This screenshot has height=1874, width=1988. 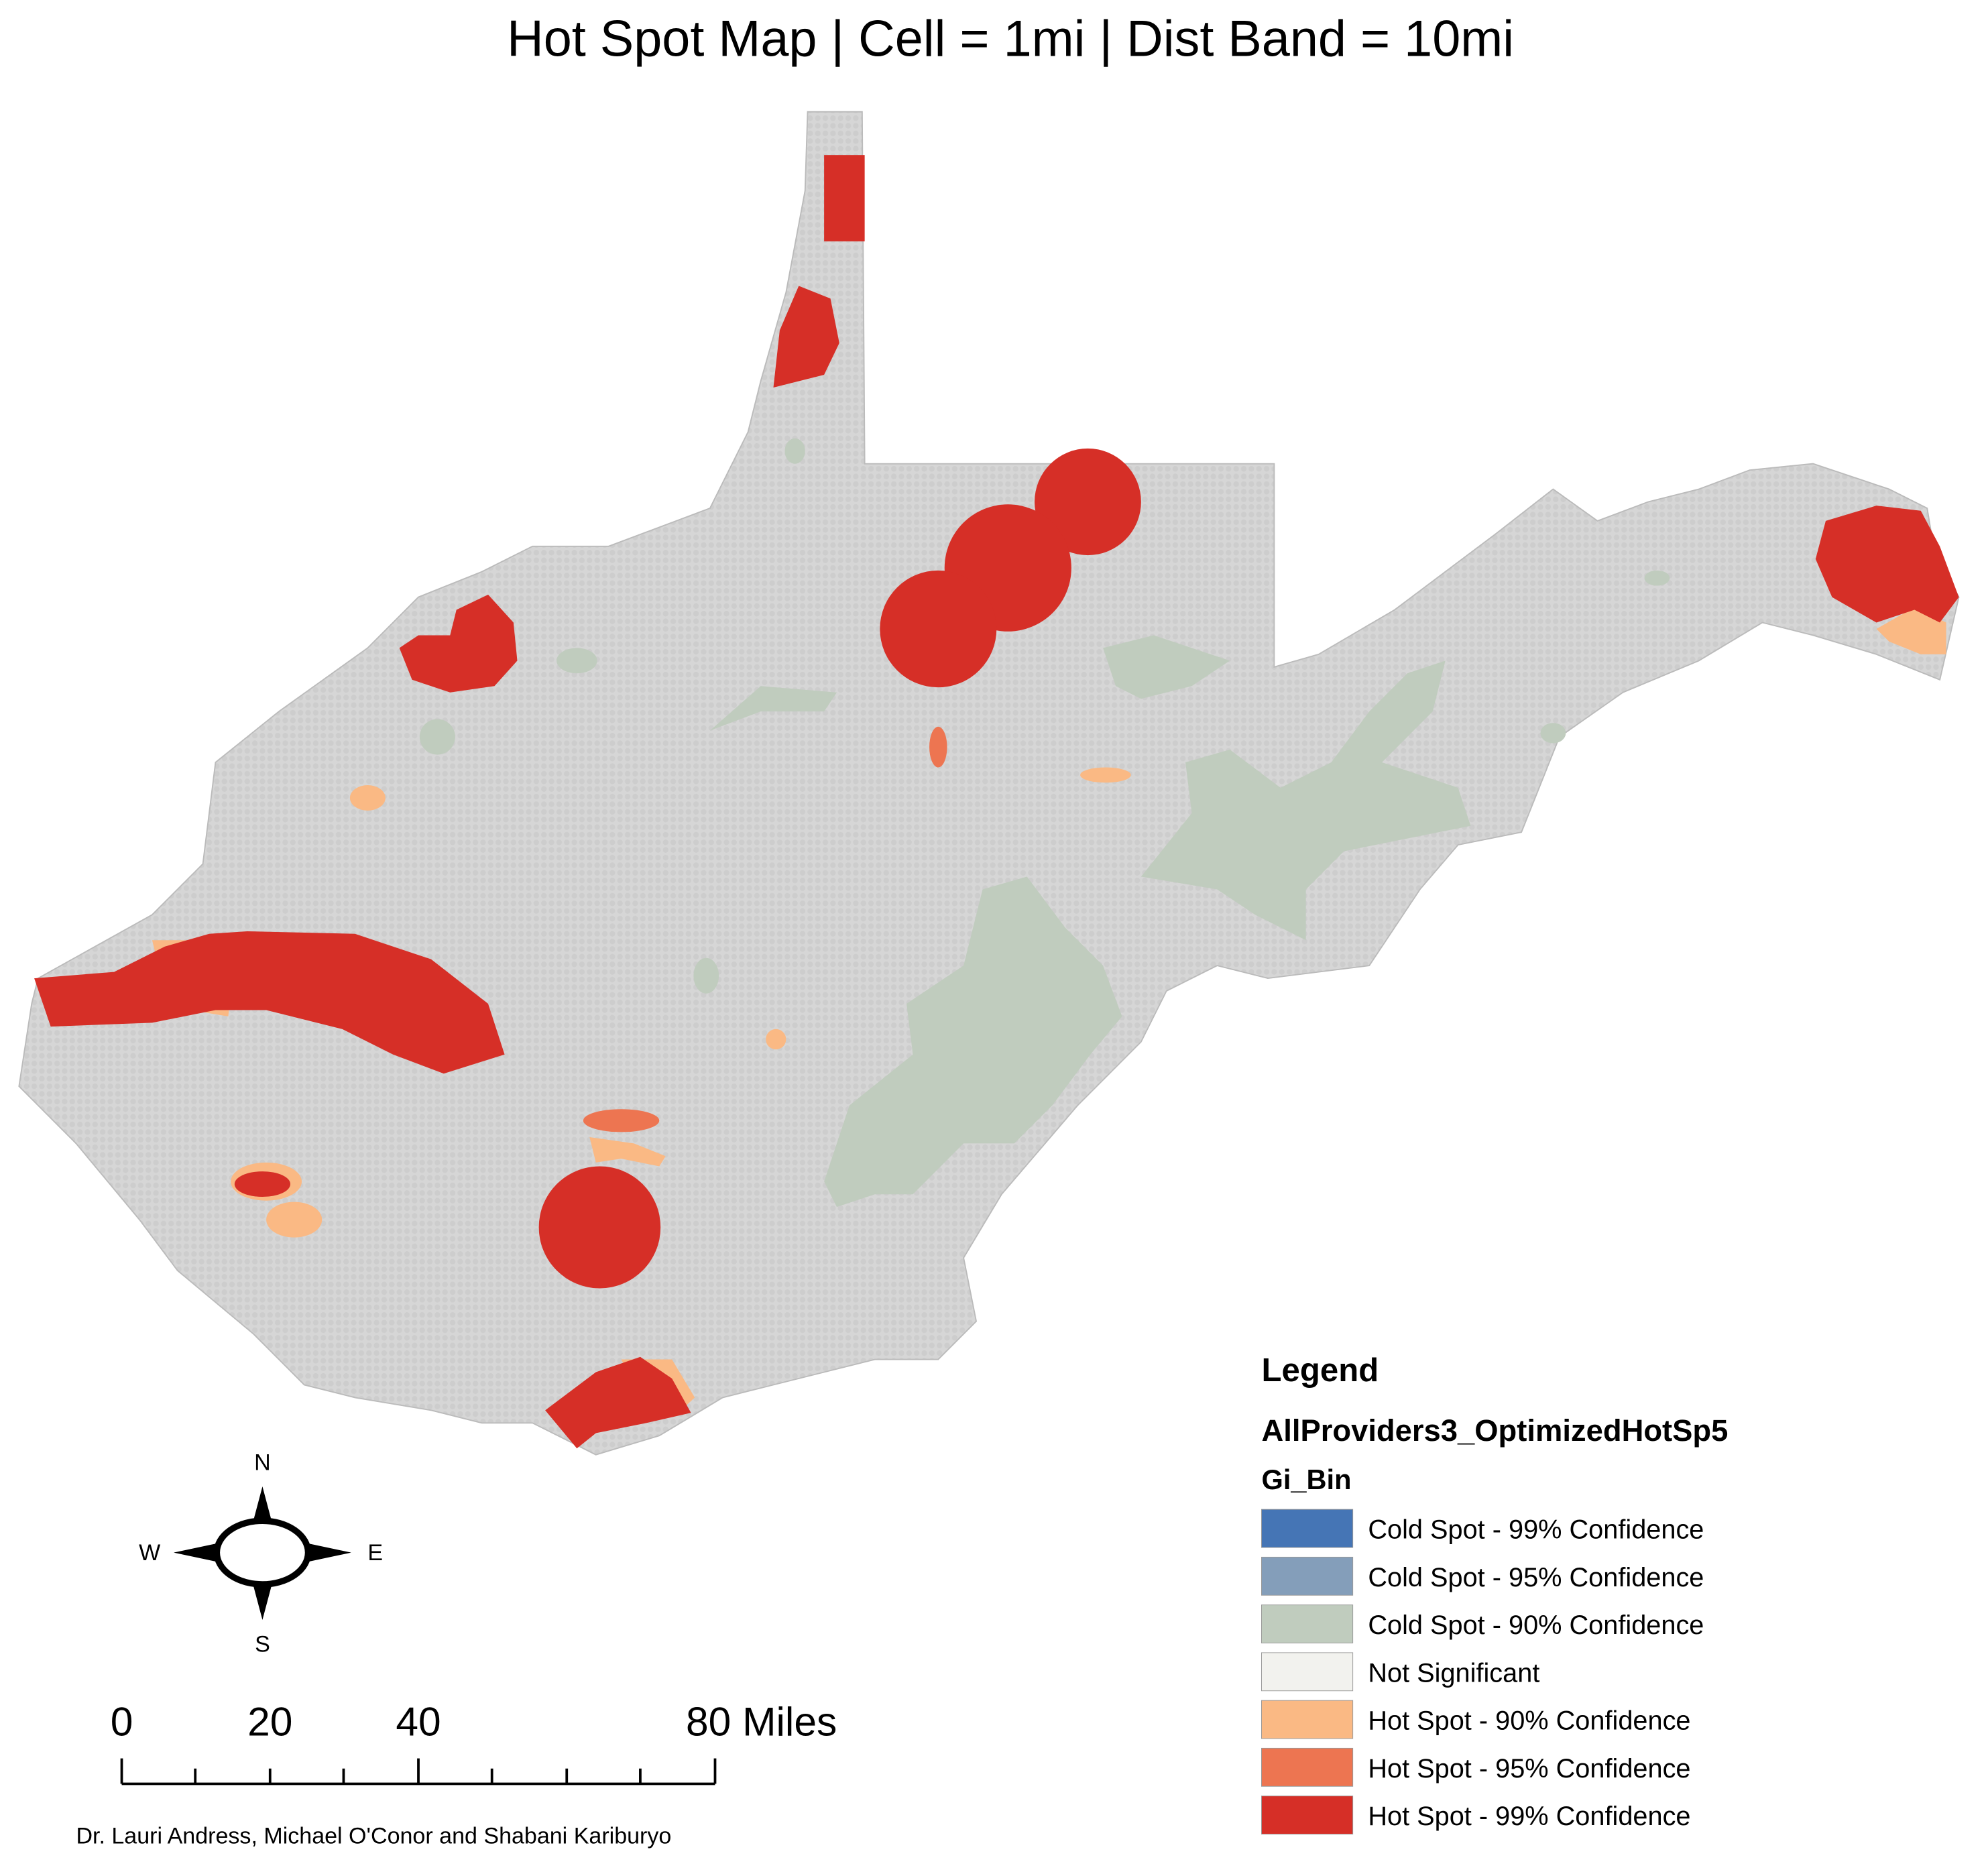 What do you see at coordinates (1320, 1371) in the screenshot?
I see `legend-title: Legend` at bounding box center [1320, 1371].